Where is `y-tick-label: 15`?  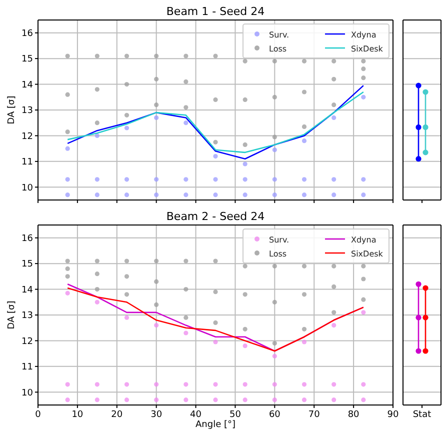
y-tick-label: 15 is located at coordinates (27, 265).